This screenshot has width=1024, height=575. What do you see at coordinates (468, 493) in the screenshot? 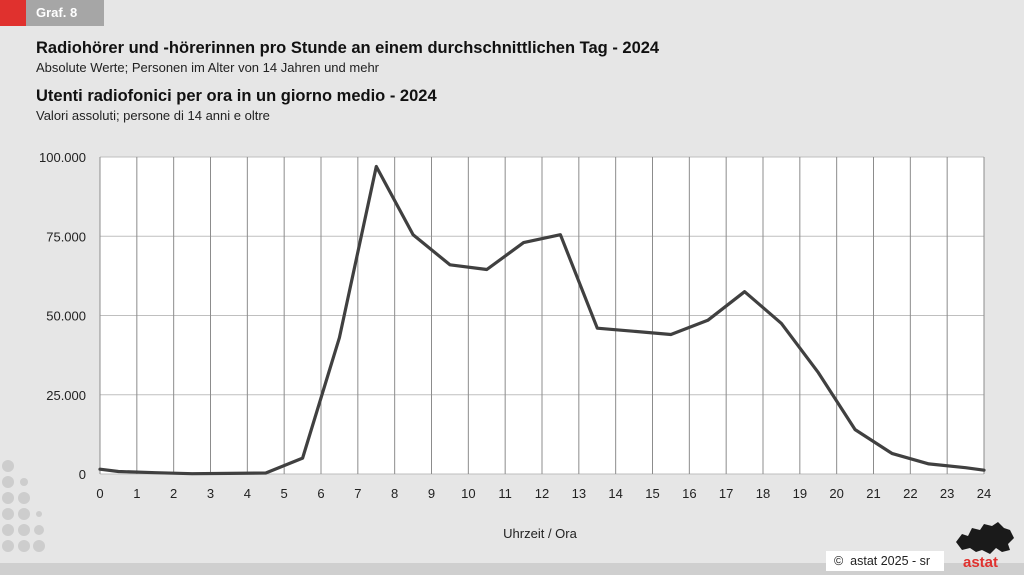
I see `x-tick-label: 10` at bounding box center [468, 493].